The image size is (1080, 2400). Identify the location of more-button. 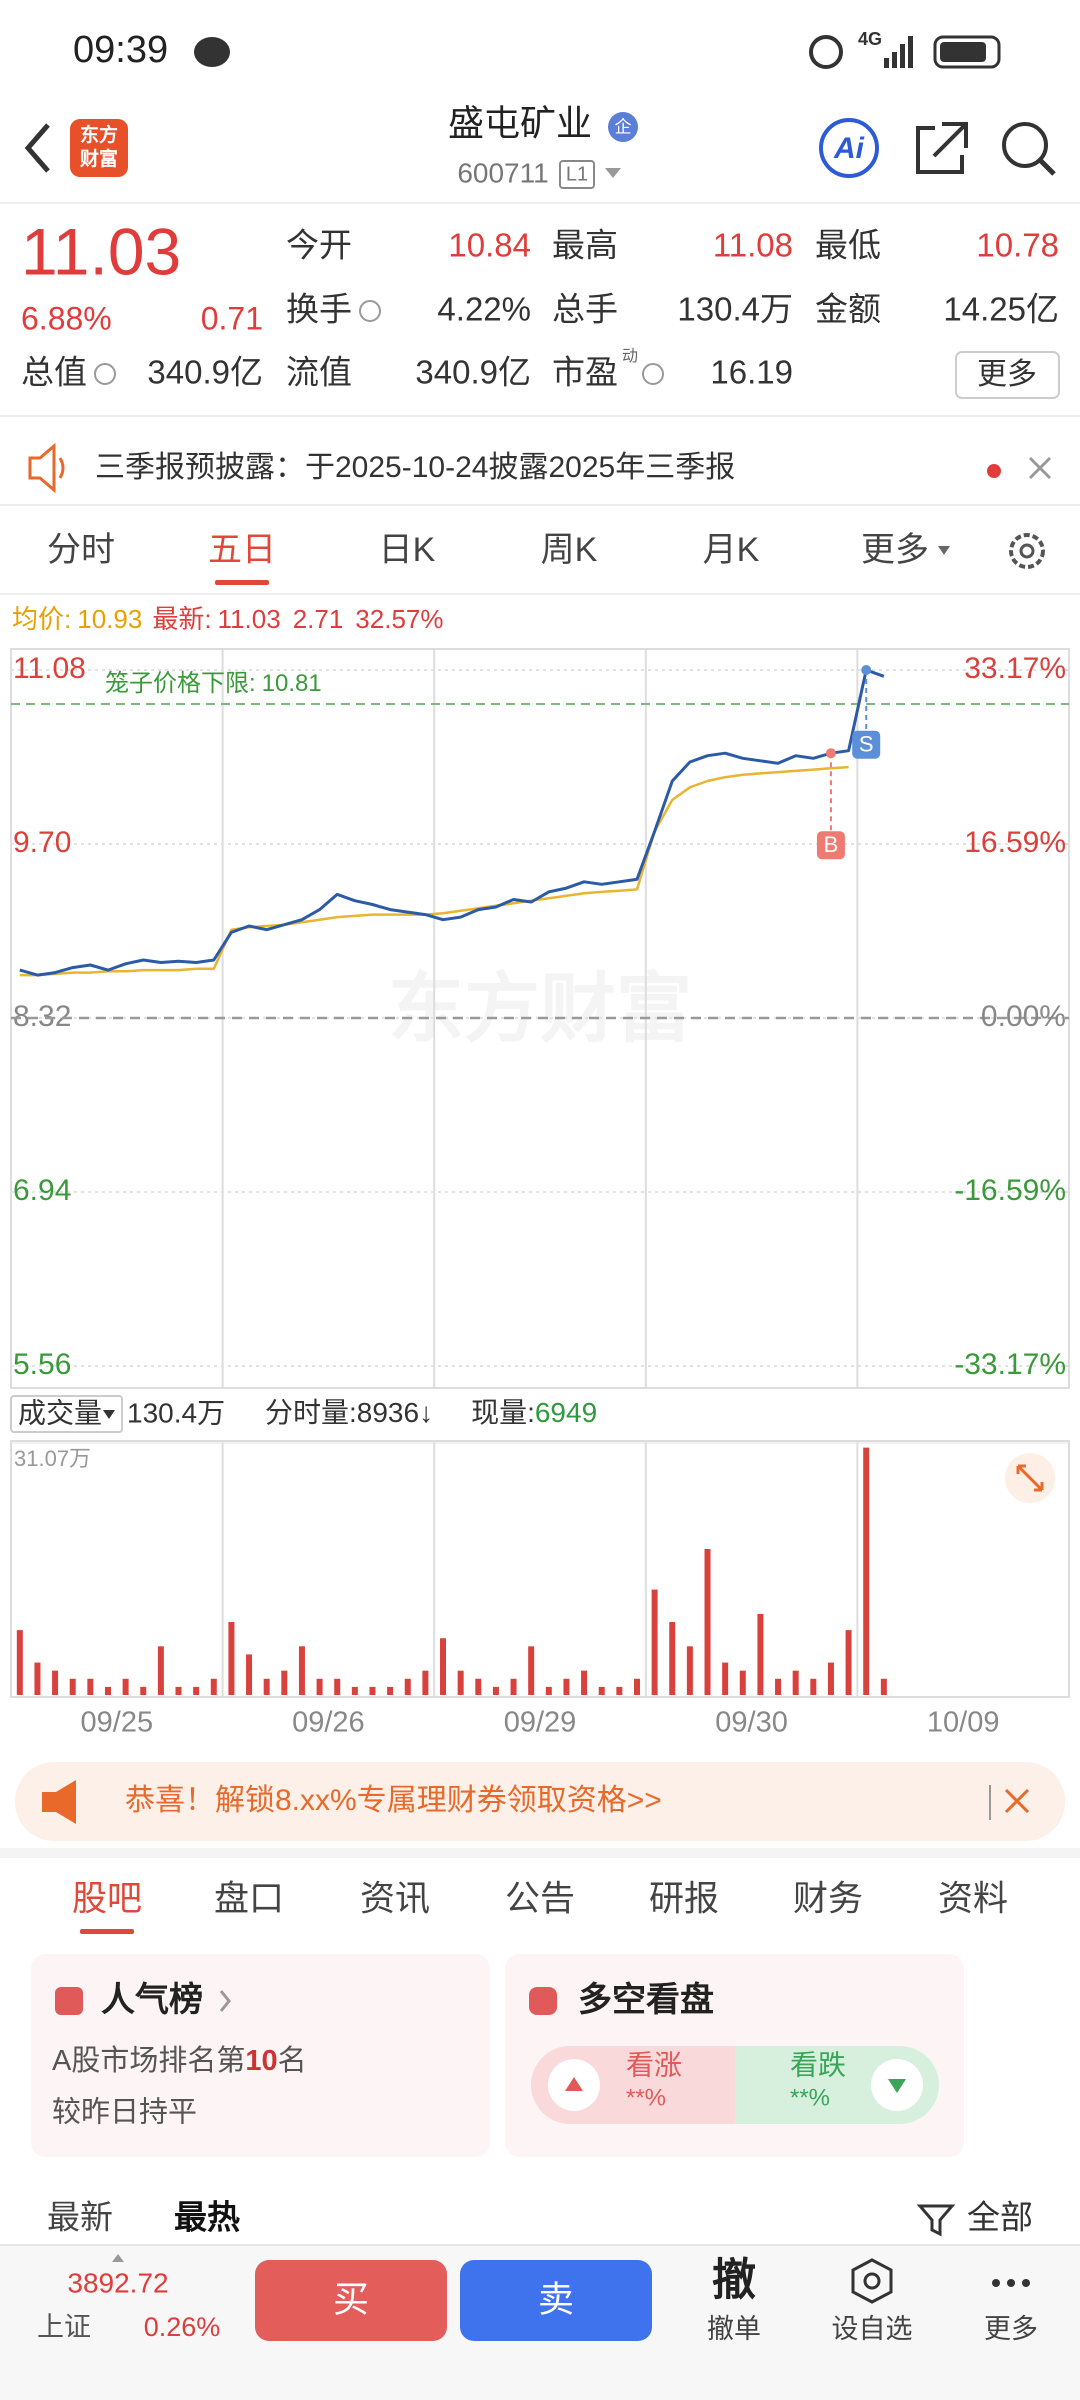
(1007, 375).